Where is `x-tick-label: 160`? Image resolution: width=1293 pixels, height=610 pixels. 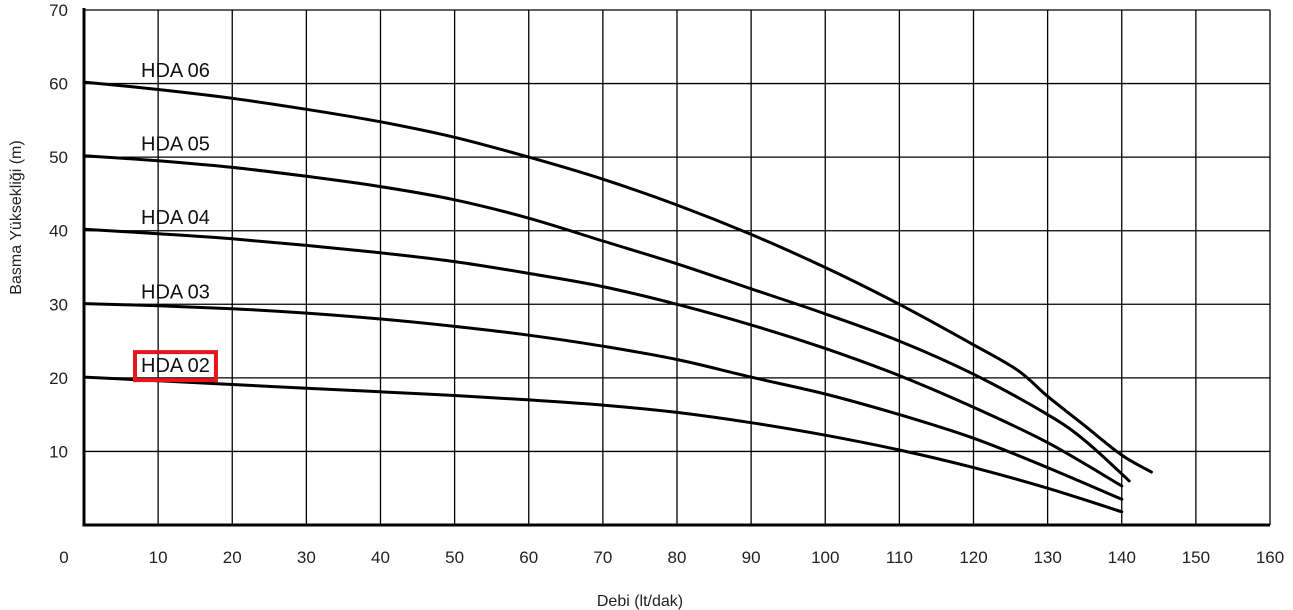 x-tick-label: 160 is located at coordinates (1270, 557).